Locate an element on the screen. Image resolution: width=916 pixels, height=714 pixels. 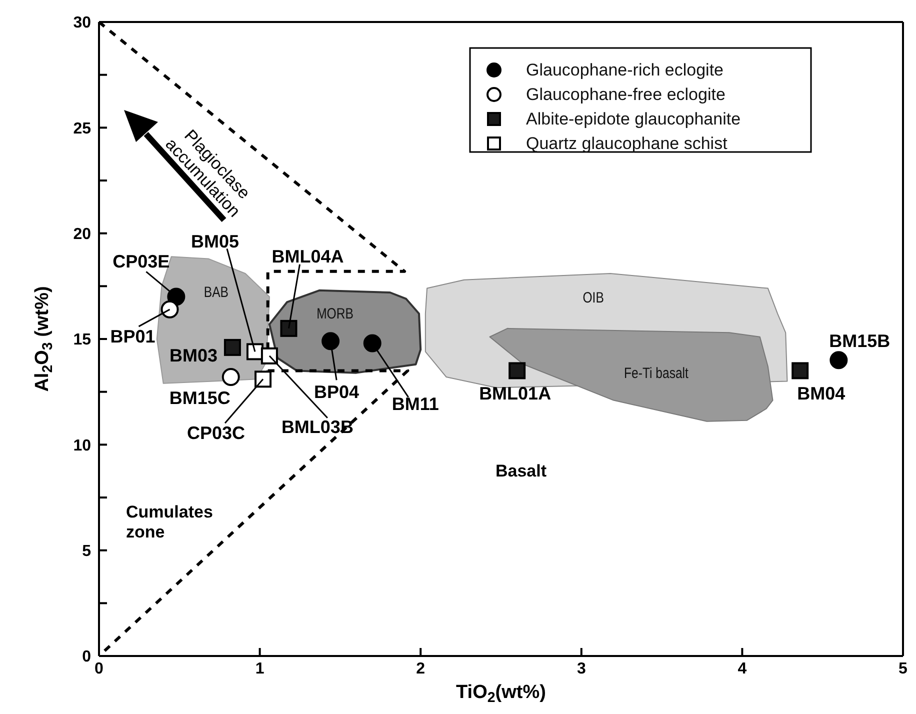
y-tick-label: 5 is located at coordinates (87, 551).